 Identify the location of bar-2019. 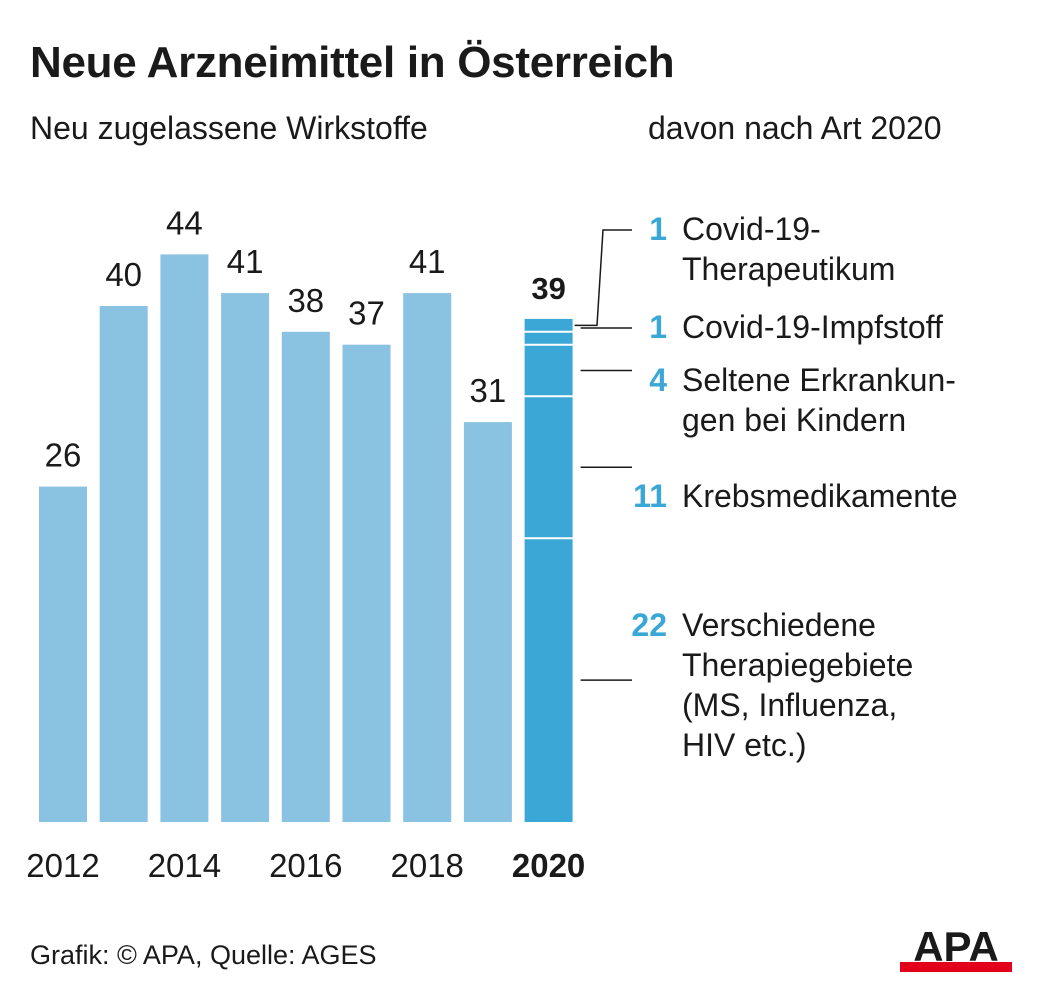
(487, 622).